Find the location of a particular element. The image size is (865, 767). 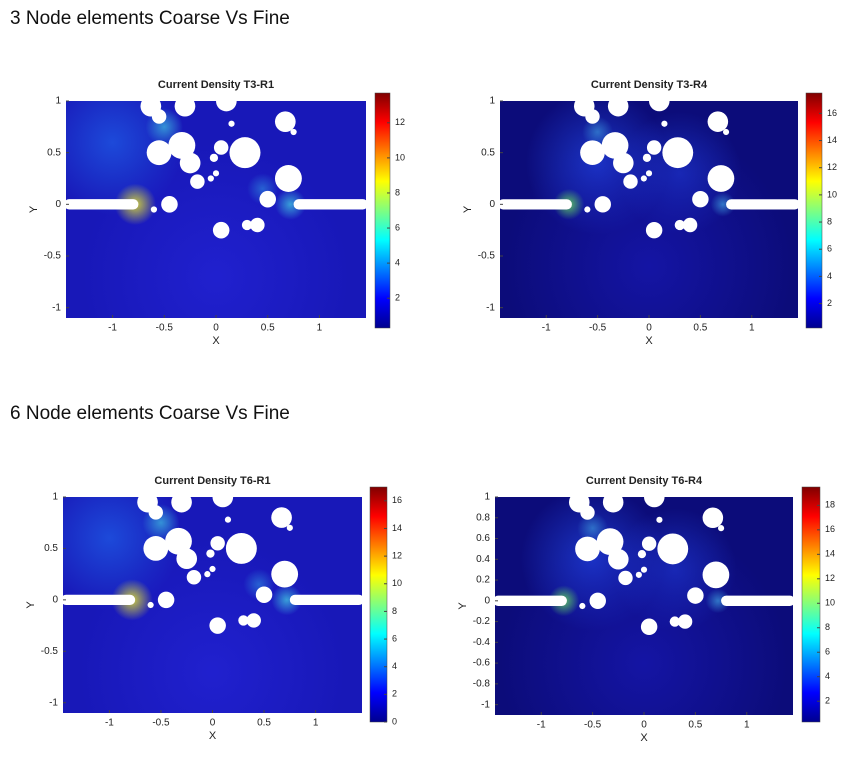

y-tick-label: -0.2 is located at coordinates (482, 621).